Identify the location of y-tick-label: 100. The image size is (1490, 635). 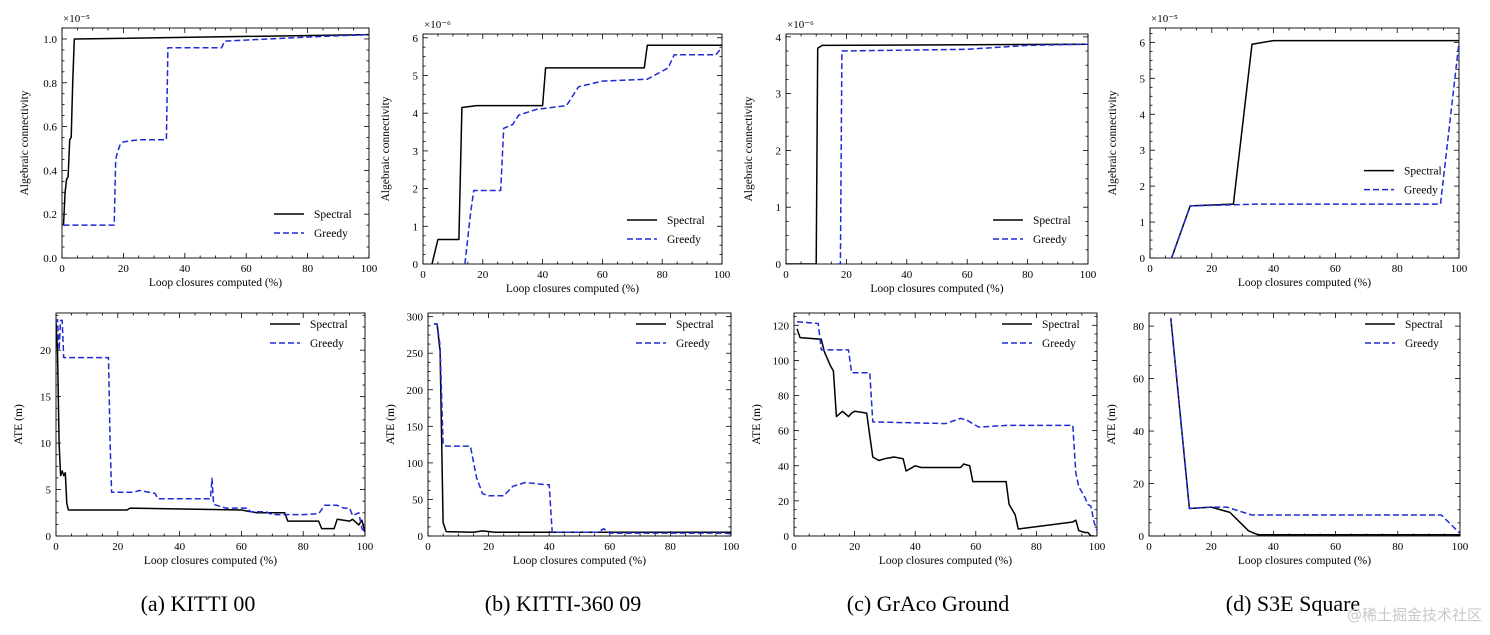
(415, 464).